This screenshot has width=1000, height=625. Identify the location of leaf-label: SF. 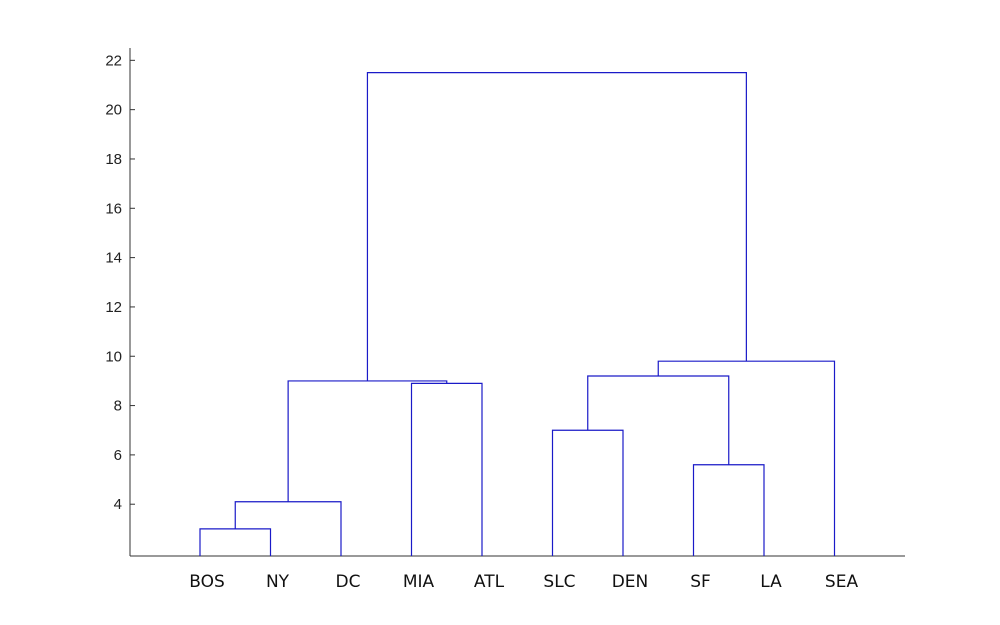
(700, 582).